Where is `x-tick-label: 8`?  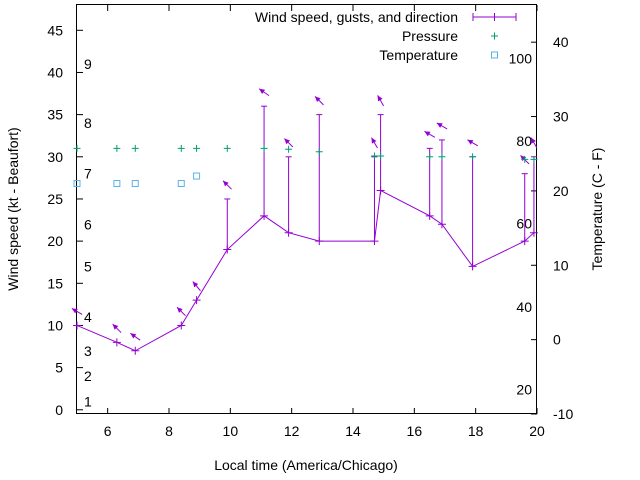
x-tick-label: 8 is located at coordinates (169, 431).